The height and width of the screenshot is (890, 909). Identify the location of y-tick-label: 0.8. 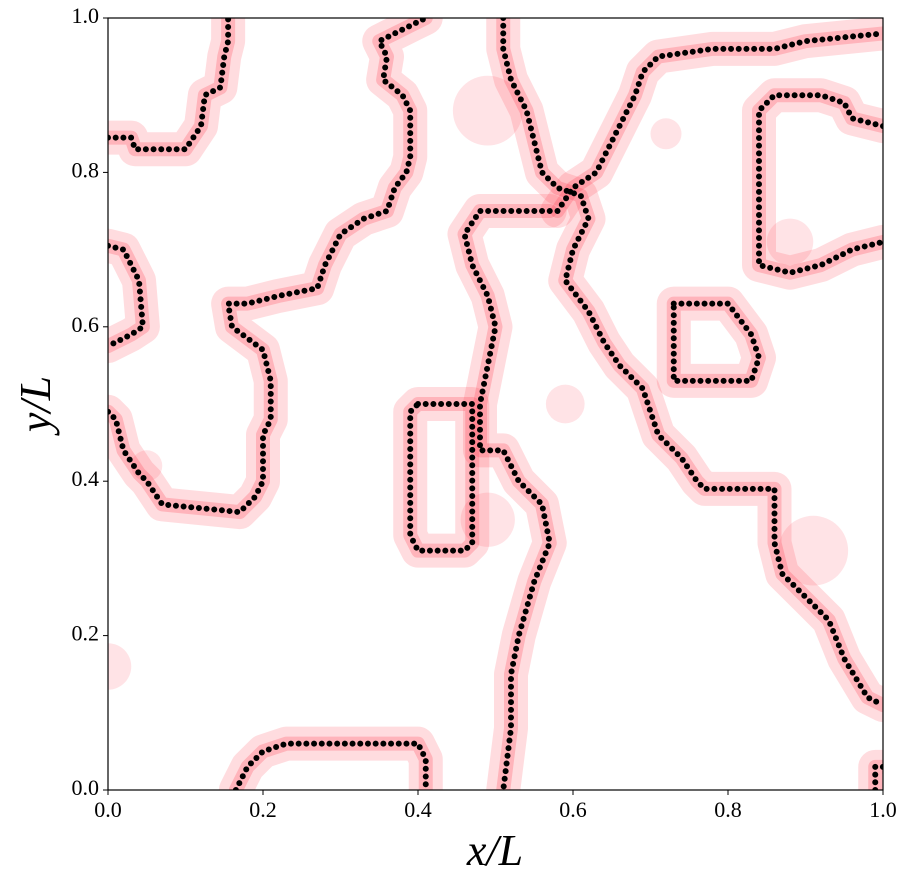
(86, 169).